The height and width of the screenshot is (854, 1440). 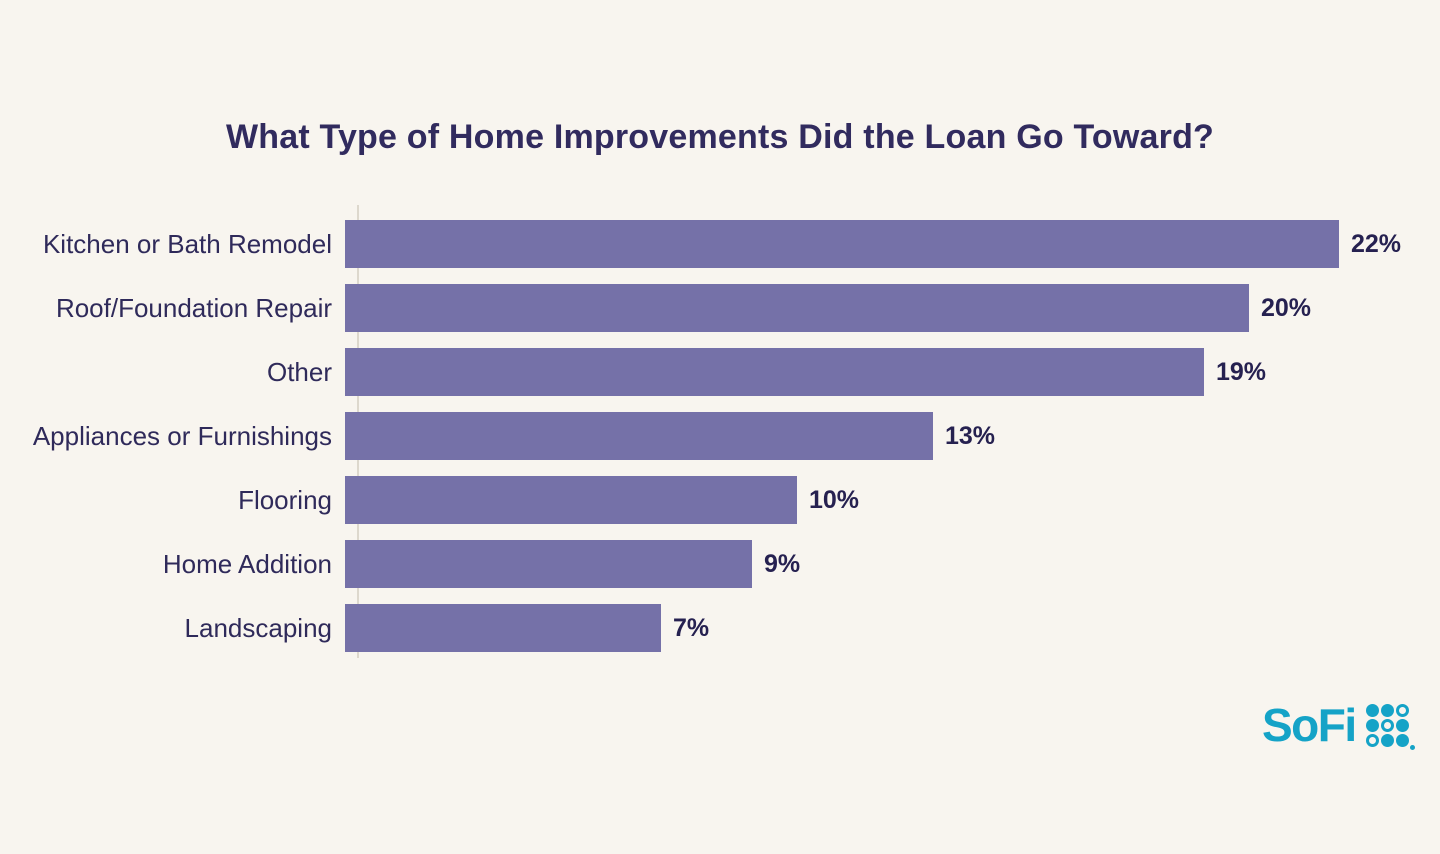 What do you see at coordinates (691, 627) in the screenshot?
I see `value-label: 7%` at bounding box center [691, 627].